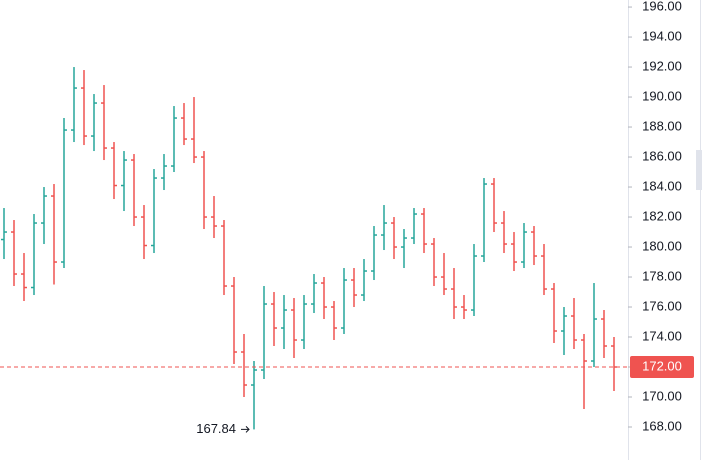 Image resolution: width=720 pixels, height=460 pixels. Describe the element at coordinates (662, 215) in the screenshot. I see `y-tick-label: 182.00` at that location.